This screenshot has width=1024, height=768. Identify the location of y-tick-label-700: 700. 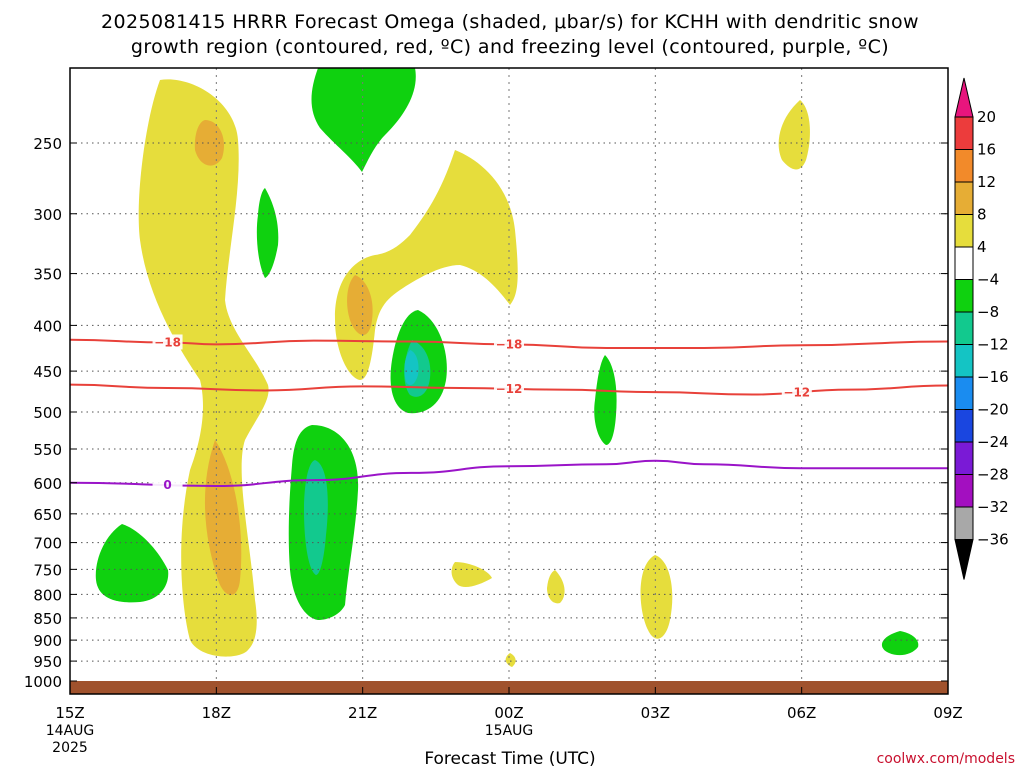
(47, 544).